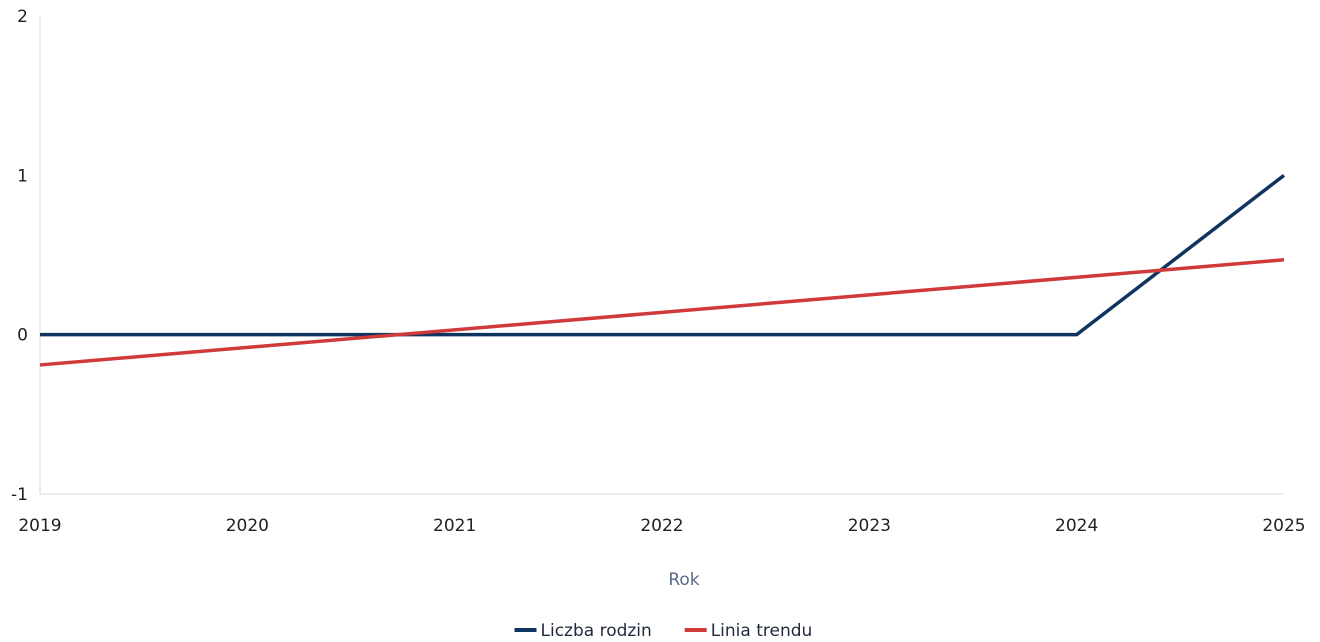 The height and width of the screenshot is (642, 1320). Describe the element at coordinates (22, 17) in the screenshot. I see `y-tick-label: 2` at that location.